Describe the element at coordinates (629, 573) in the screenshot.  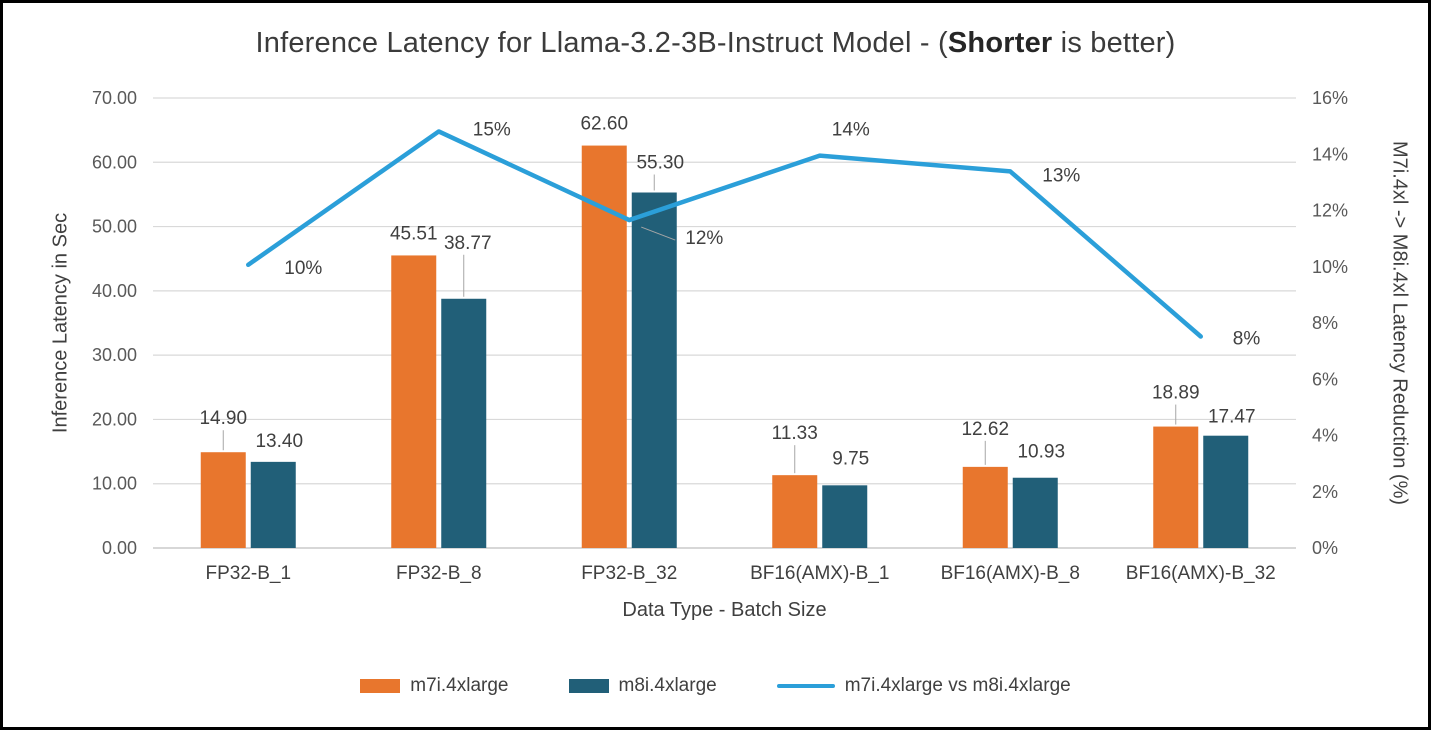
I see `category-label: FP32-B_32` at that location.